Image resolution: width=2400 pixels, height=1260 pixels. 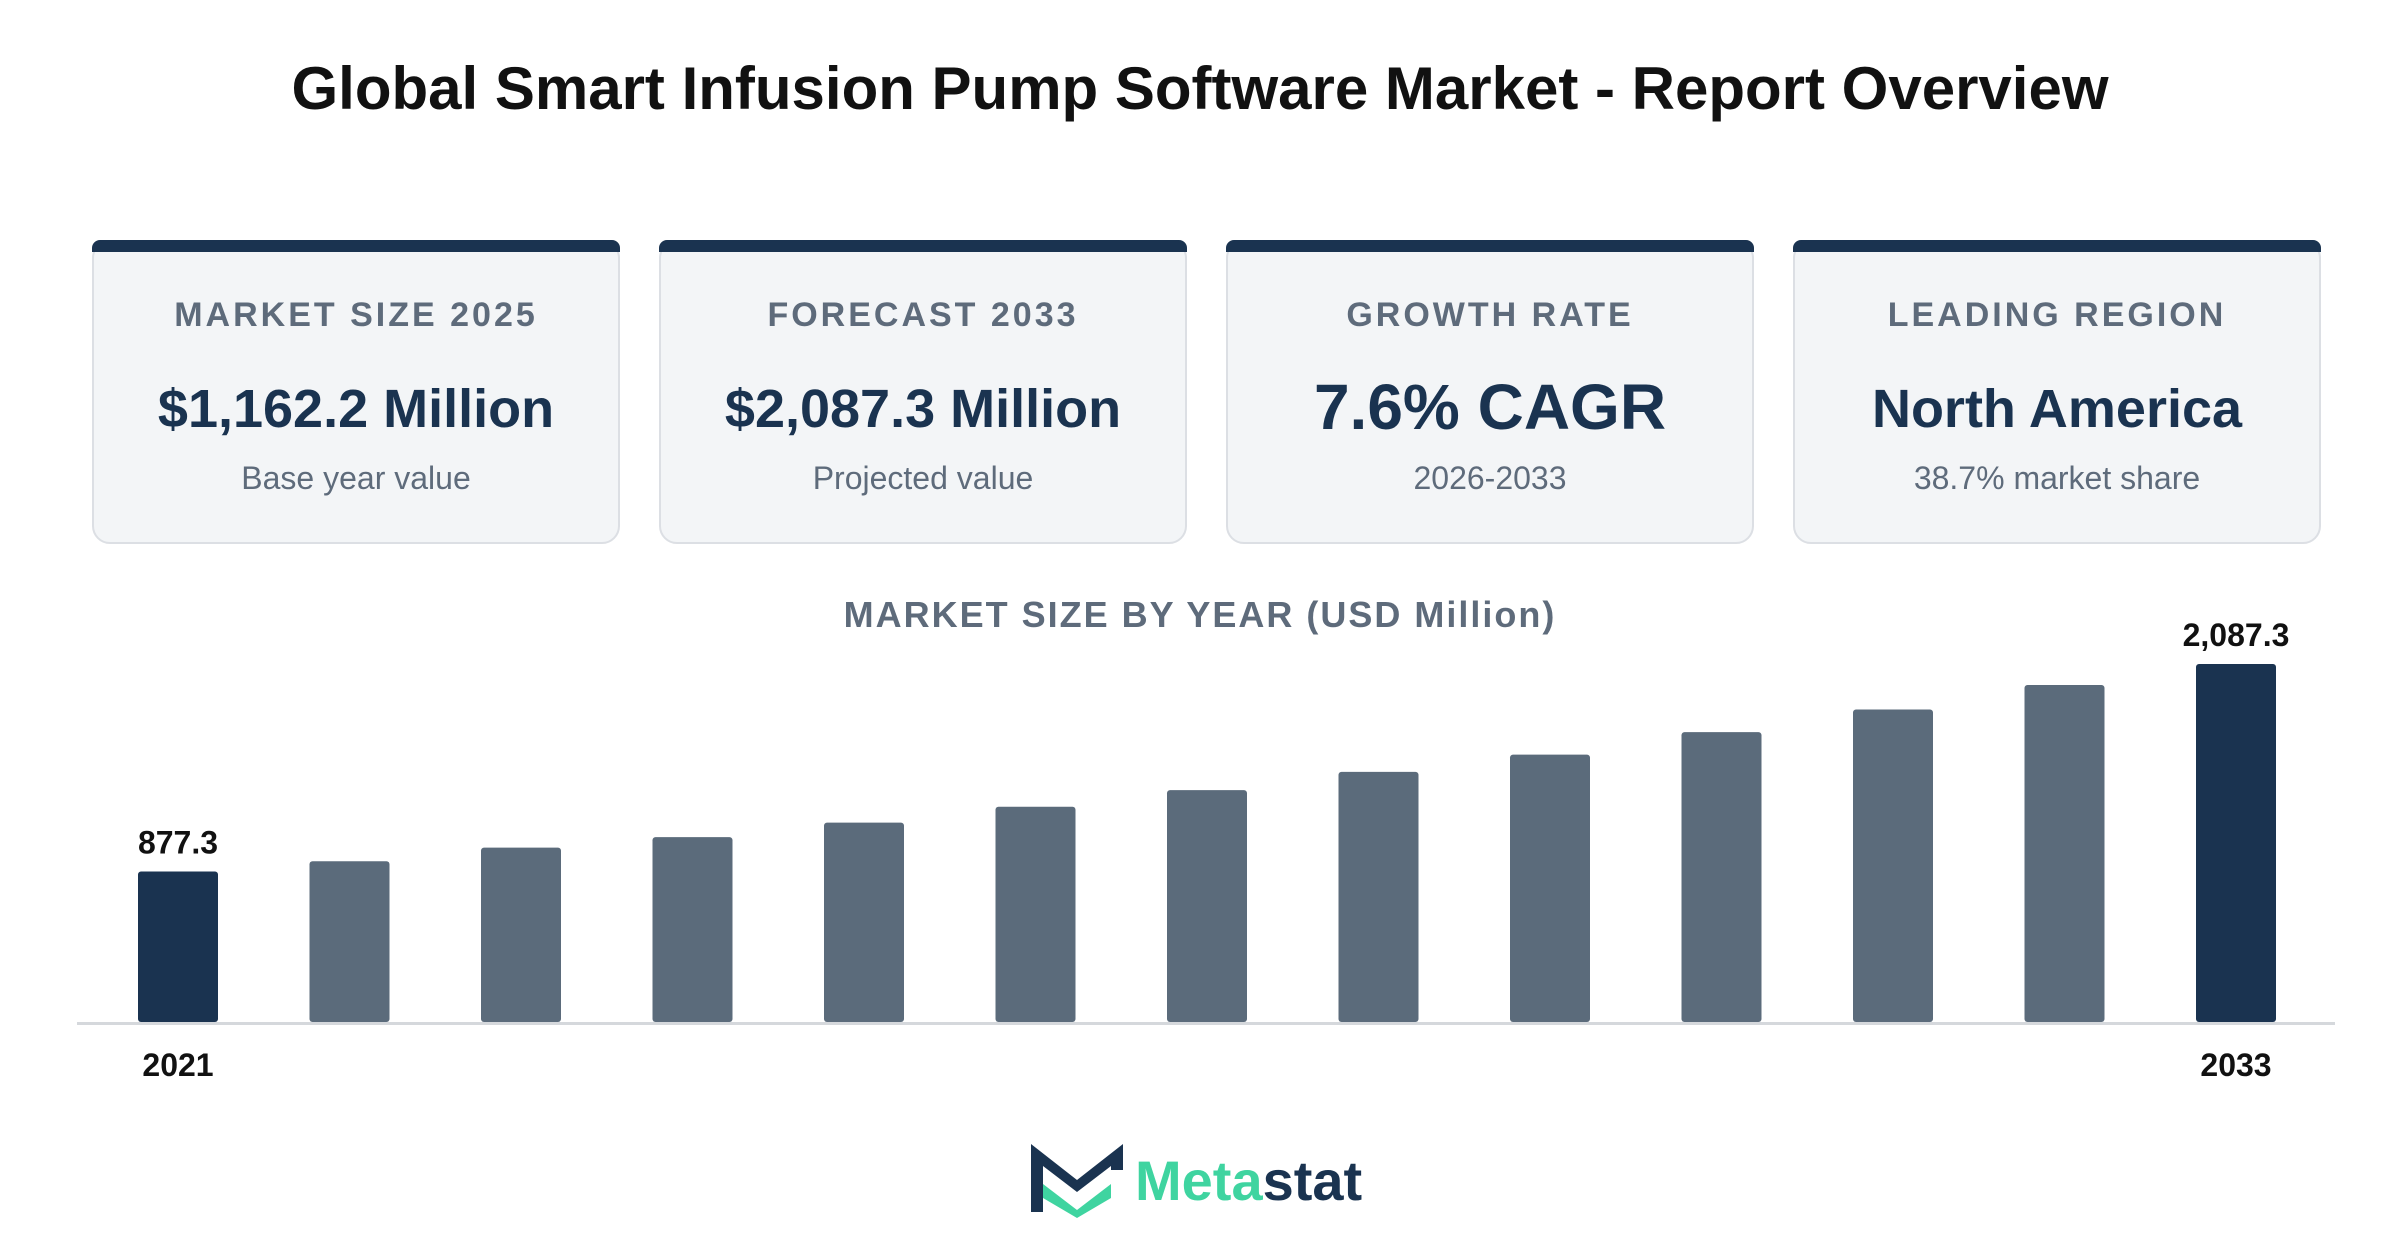 I want to click on bar-2026, so click(x=1035, y=914).